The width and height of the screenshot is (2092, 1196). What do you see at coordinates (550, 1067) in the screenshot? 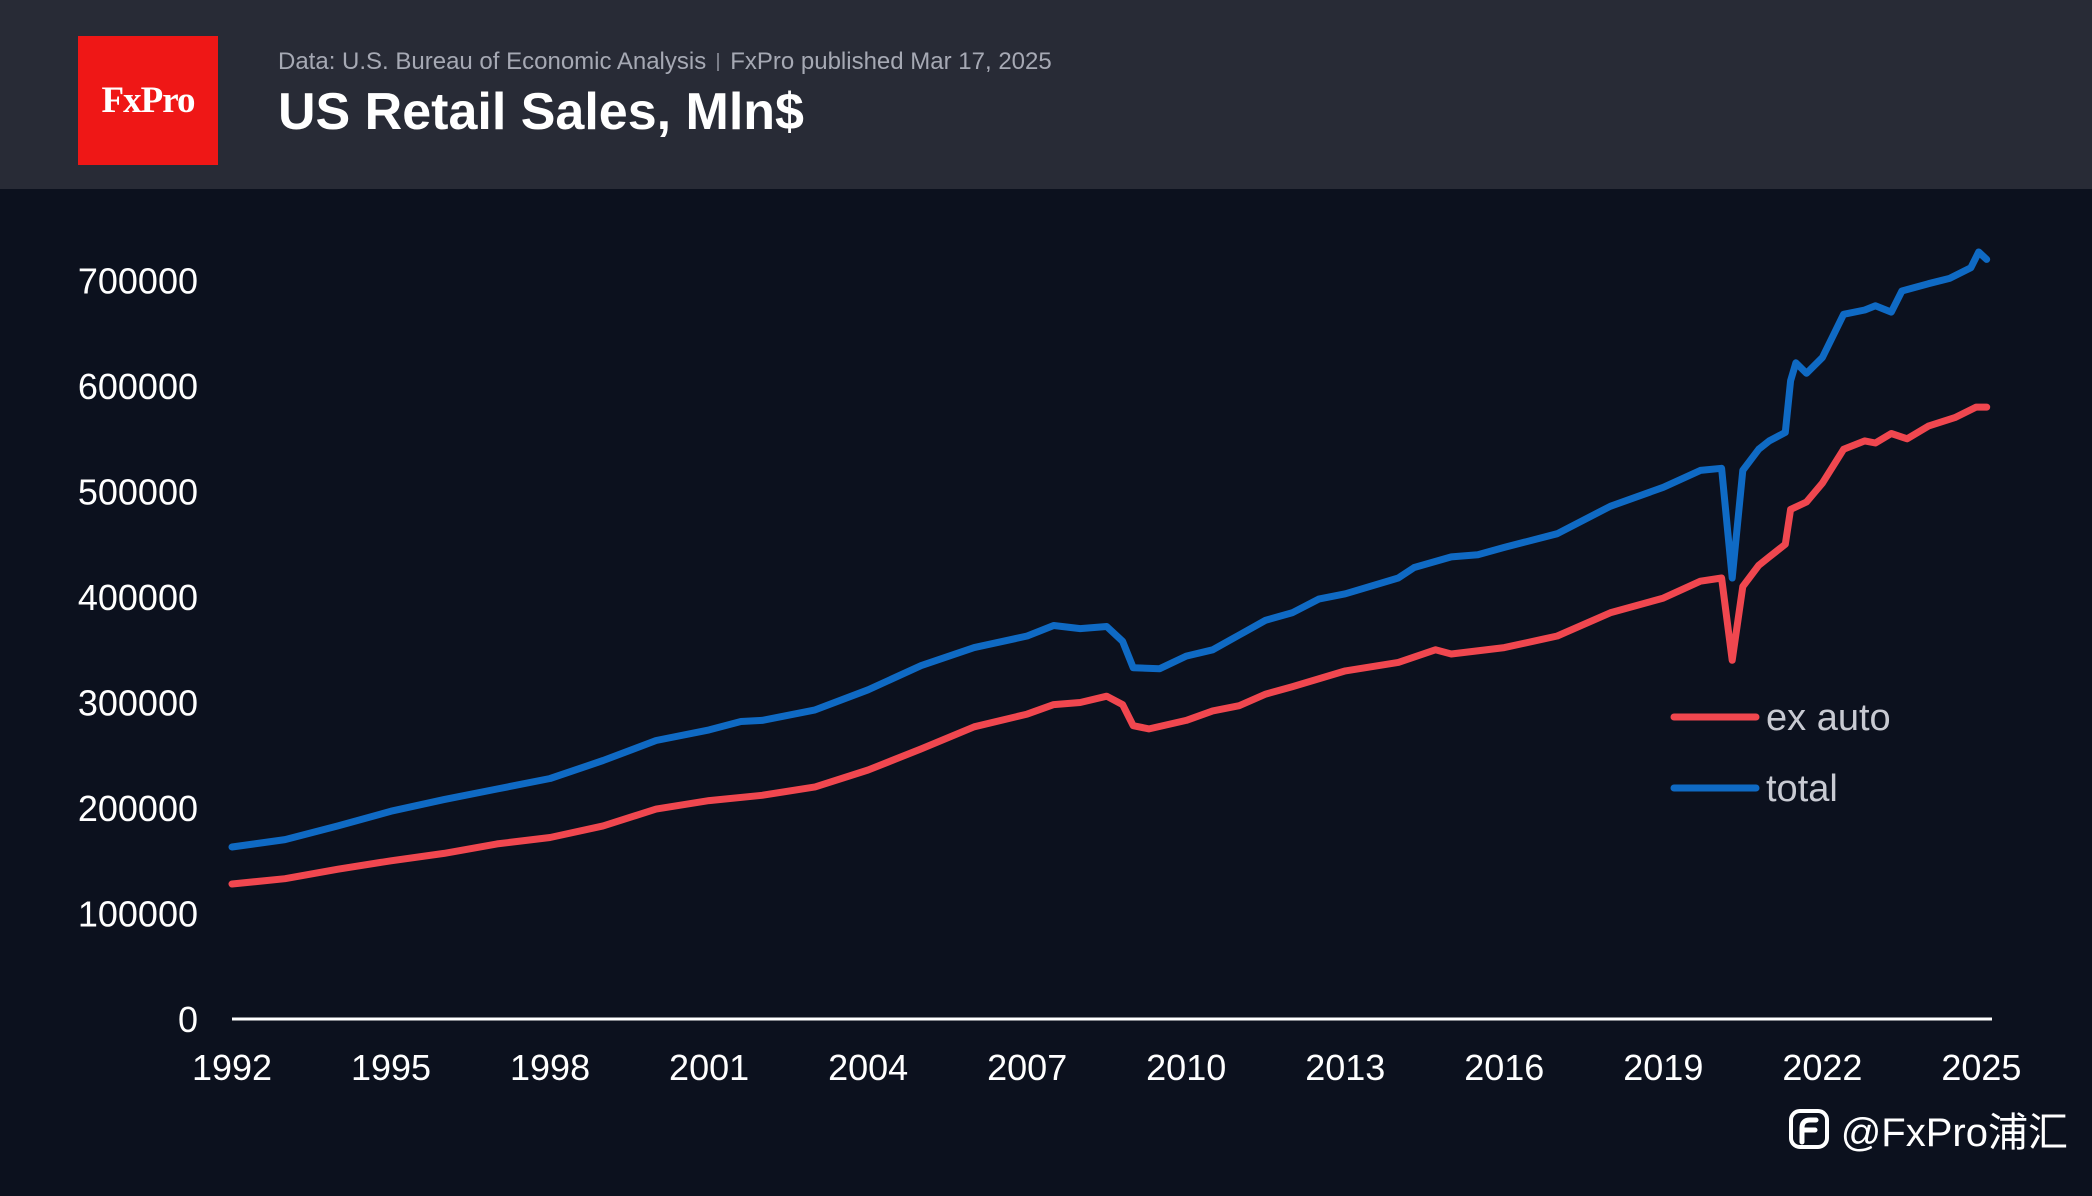
I see `x-tick-label: 1998` at bounding box center [550, 1067].